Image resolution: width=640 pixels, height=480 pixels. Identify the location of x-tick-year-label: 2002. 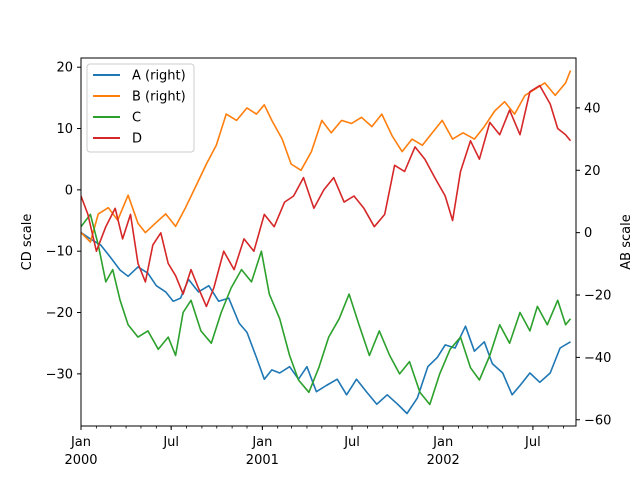
(443, 460).